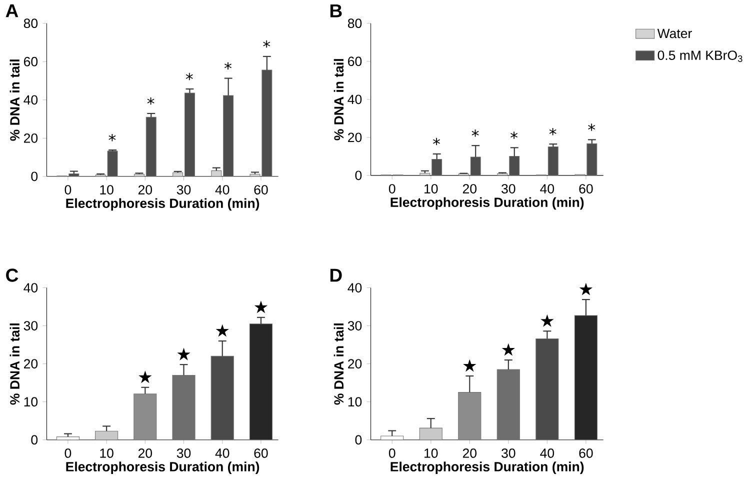  Describe the element at coordinates (12, 11) in the screenshot. I see `chart-title: A` at that location.